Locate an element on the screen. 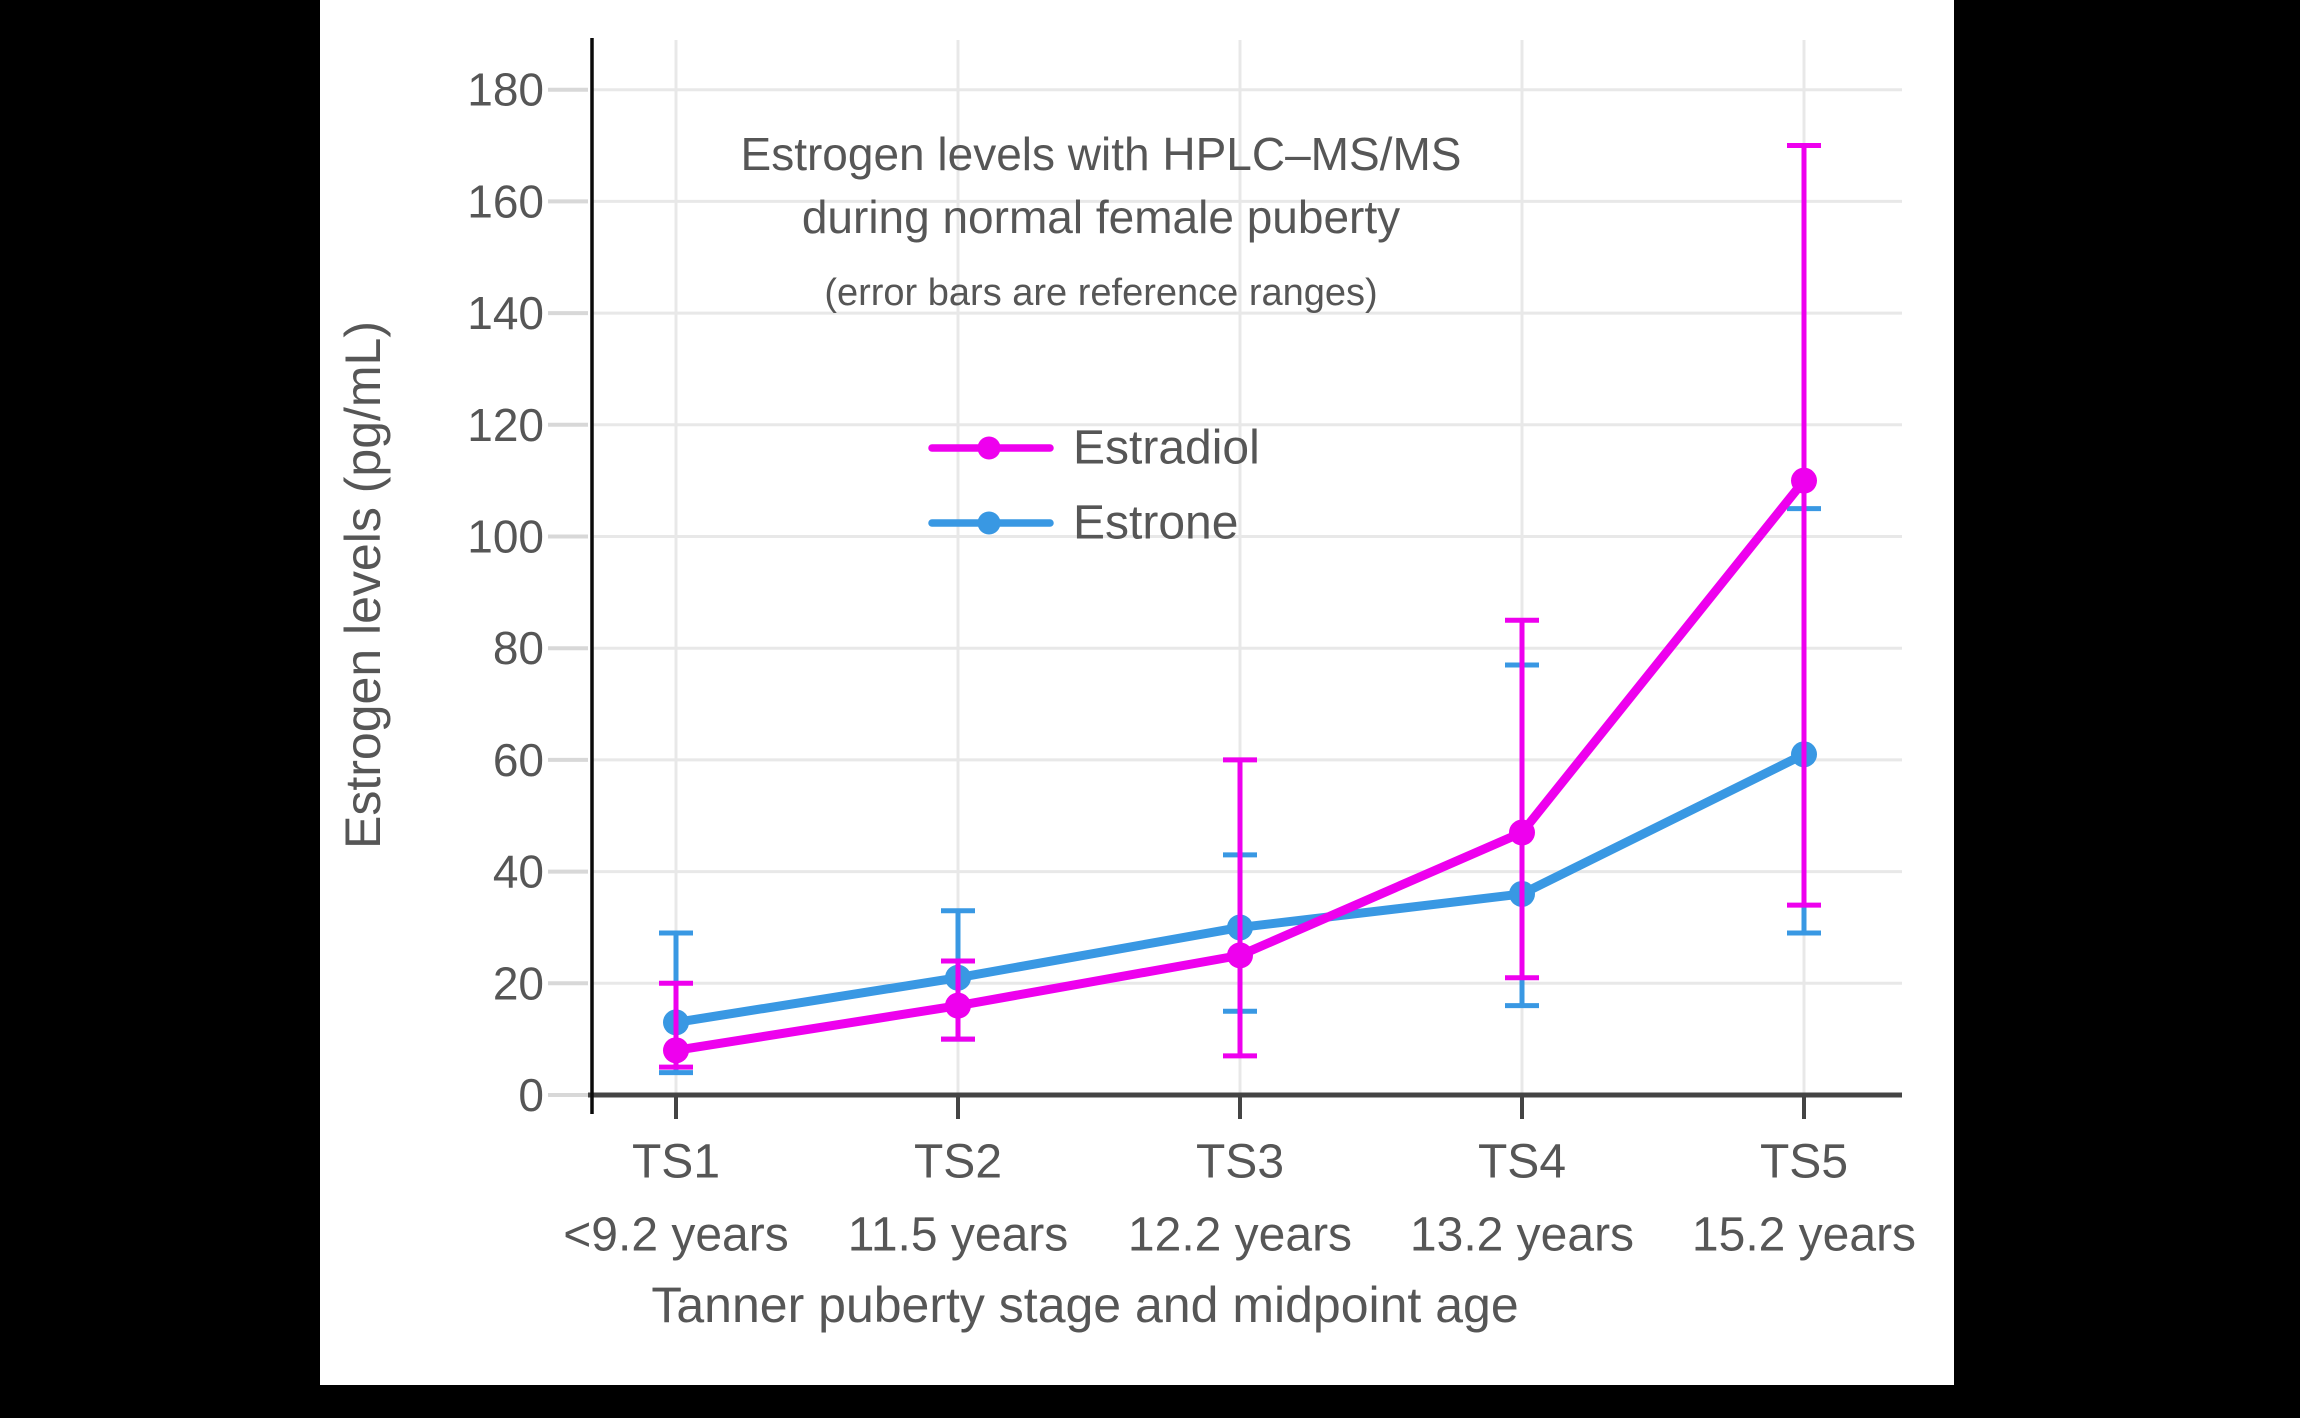 The height and width of the screenshot is (1418, 2300). data-point-estradiol-TS3 is located at coordinates (1240, 955).